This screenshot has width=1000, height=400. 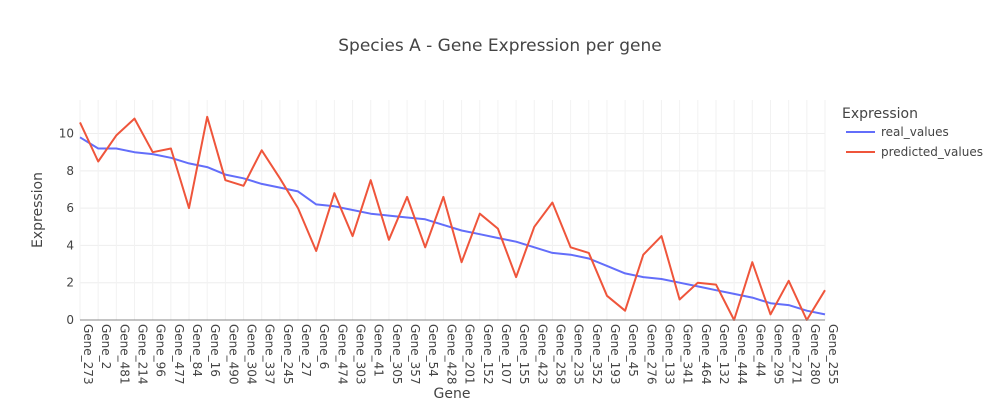 What do you see at coordinates (669, 354) in the screenshot?
I see `x-tick-label: Gene_133` at bounding box center [669, 354].